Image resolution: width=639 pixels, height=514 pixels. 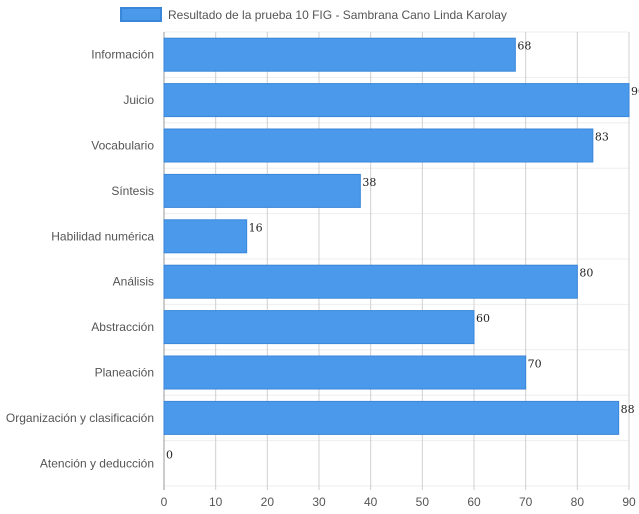 I want to click on data-label: 68, so click(x=524, y=46).